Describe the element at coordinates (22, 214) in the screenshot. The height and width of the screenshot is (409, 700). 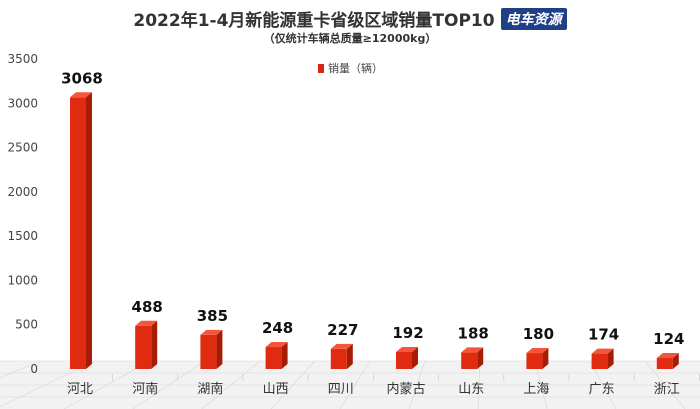
I see `y-axis: 0 500 1000 1500 2000 2500 3000 3500` at that location.